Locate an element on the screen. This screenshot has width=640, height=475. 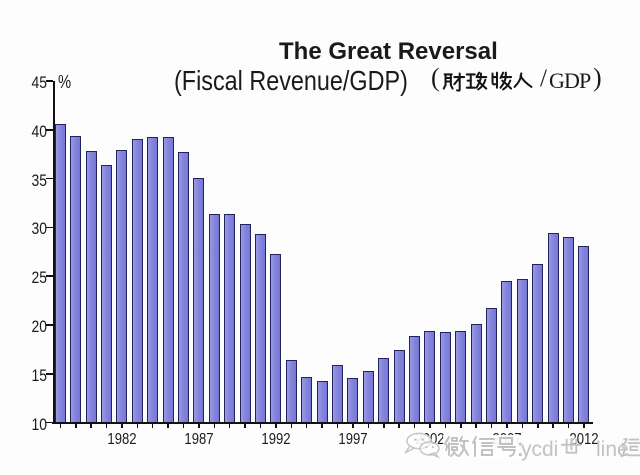
svg-text: ycdi is located at coordinates (539, 449).